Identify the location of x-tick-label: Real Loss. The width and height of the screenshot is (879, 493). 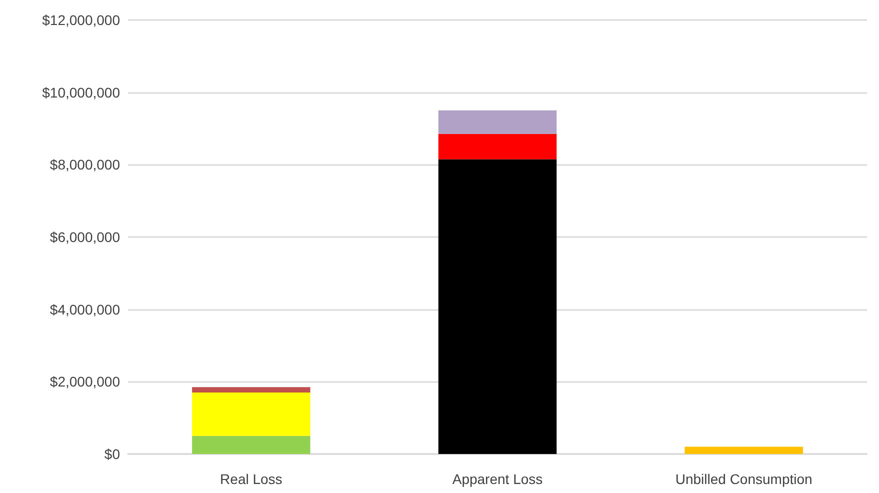
(251, 479).